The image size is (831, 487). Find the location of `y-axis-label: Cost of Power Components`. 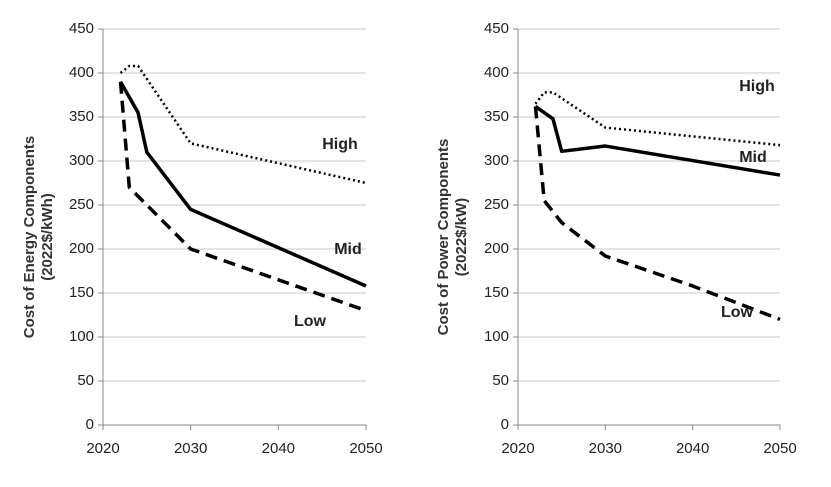

y-axis-label: Cost of Power Components is located at coordinates (443, 237).